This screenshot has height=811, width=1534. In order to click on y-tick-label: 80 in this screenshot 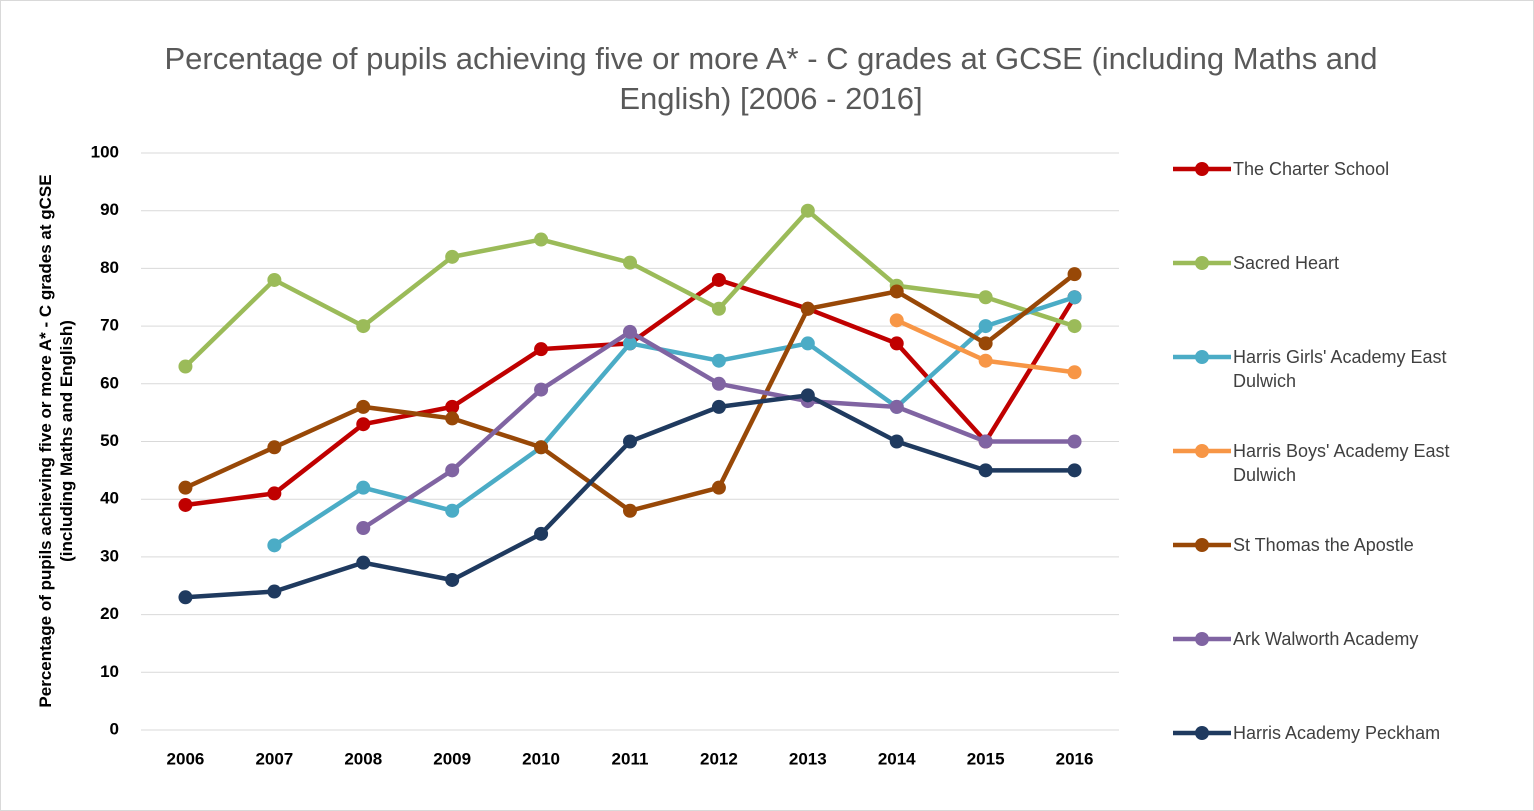, I will do `click(109, 267)`.